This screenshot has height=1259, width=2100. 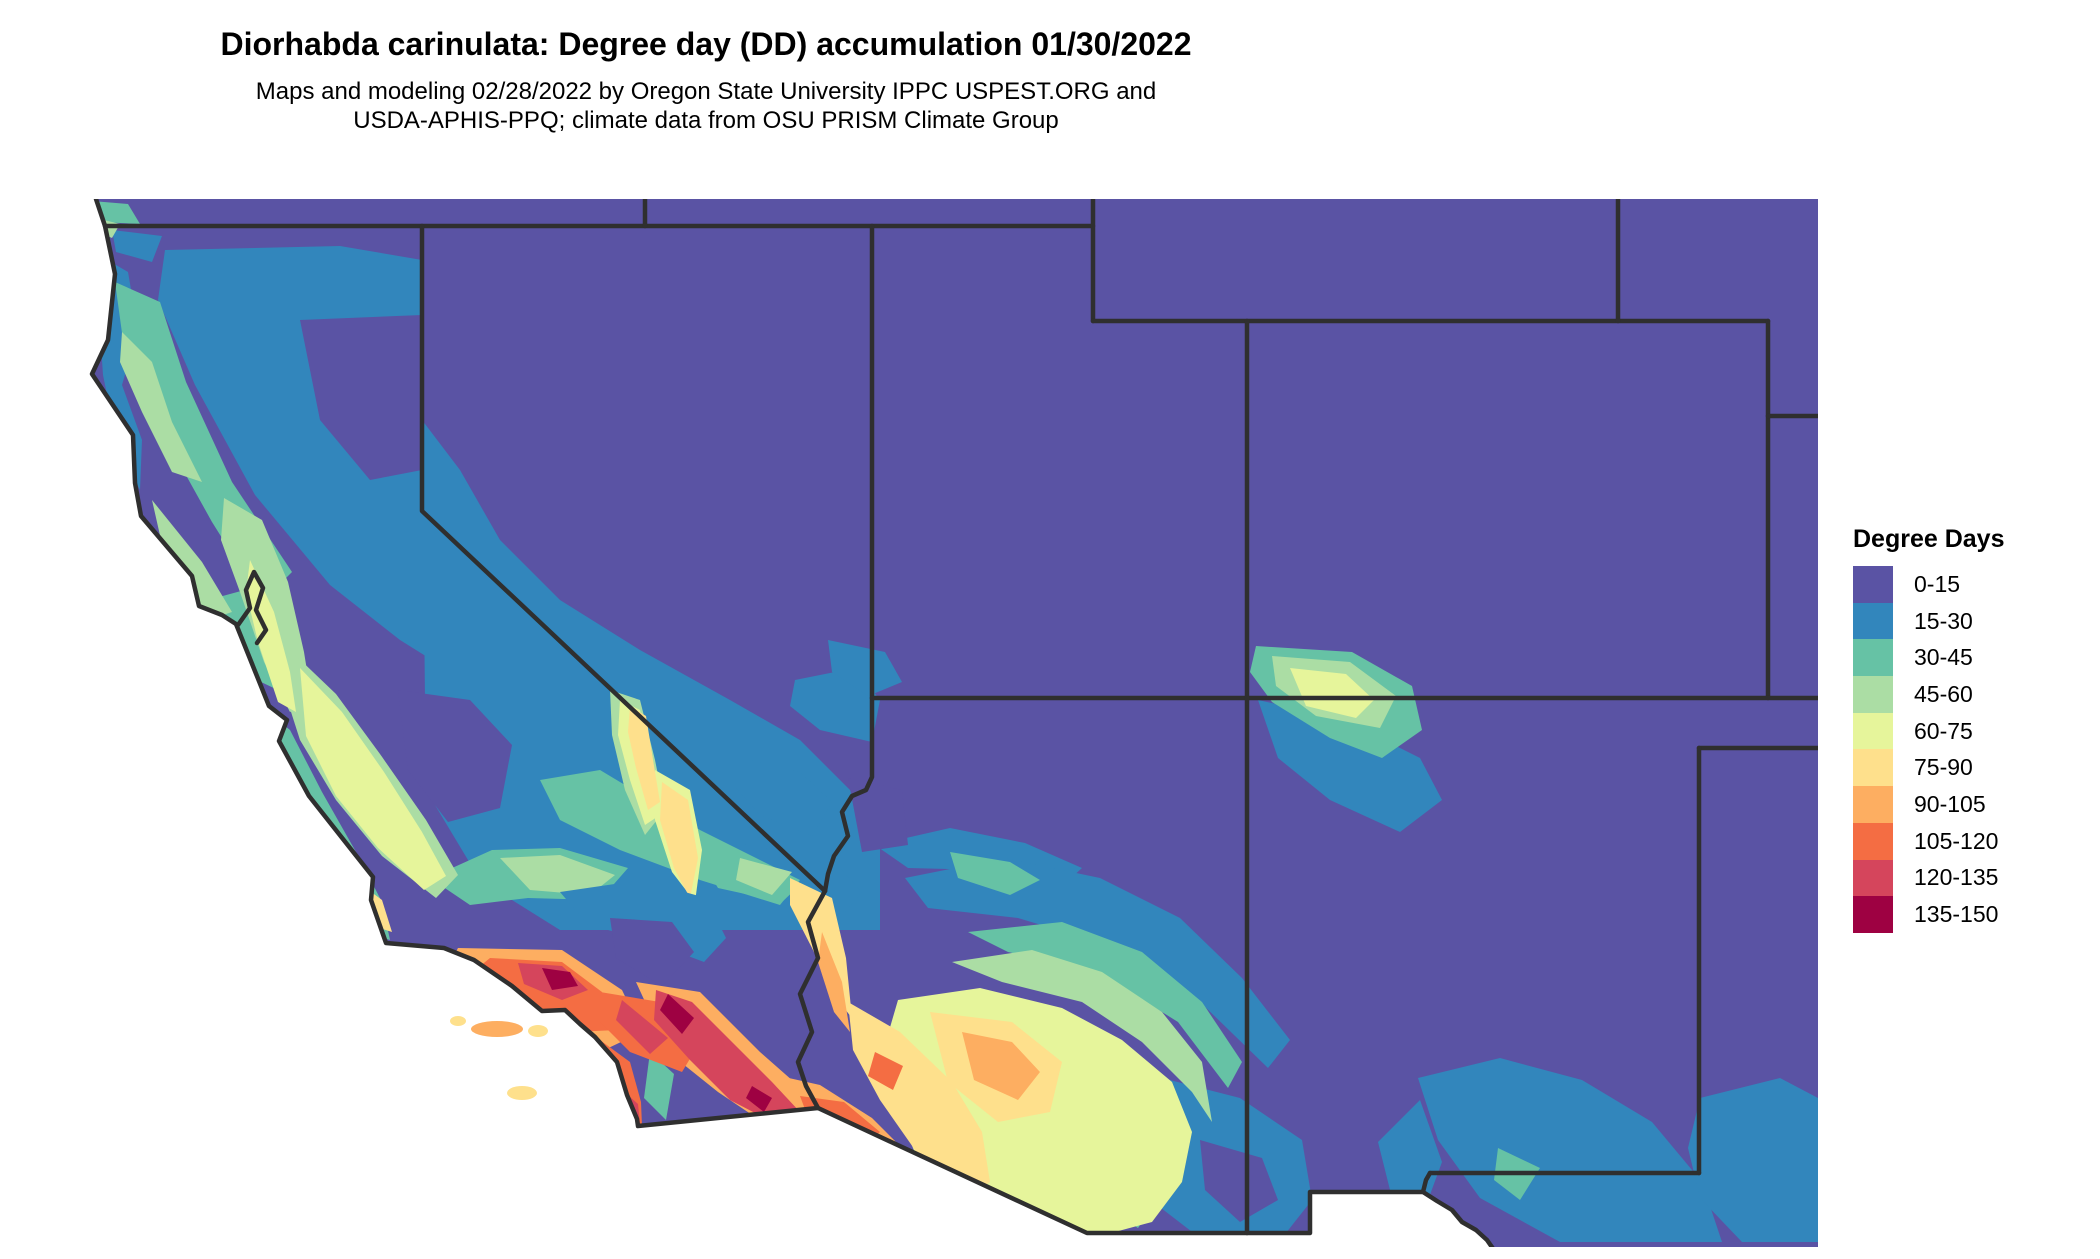 What do you see at coordinates (1082, 1036) in the screenshot?
I see `map-region-azband-green` at bounding box center [1082, 1036].